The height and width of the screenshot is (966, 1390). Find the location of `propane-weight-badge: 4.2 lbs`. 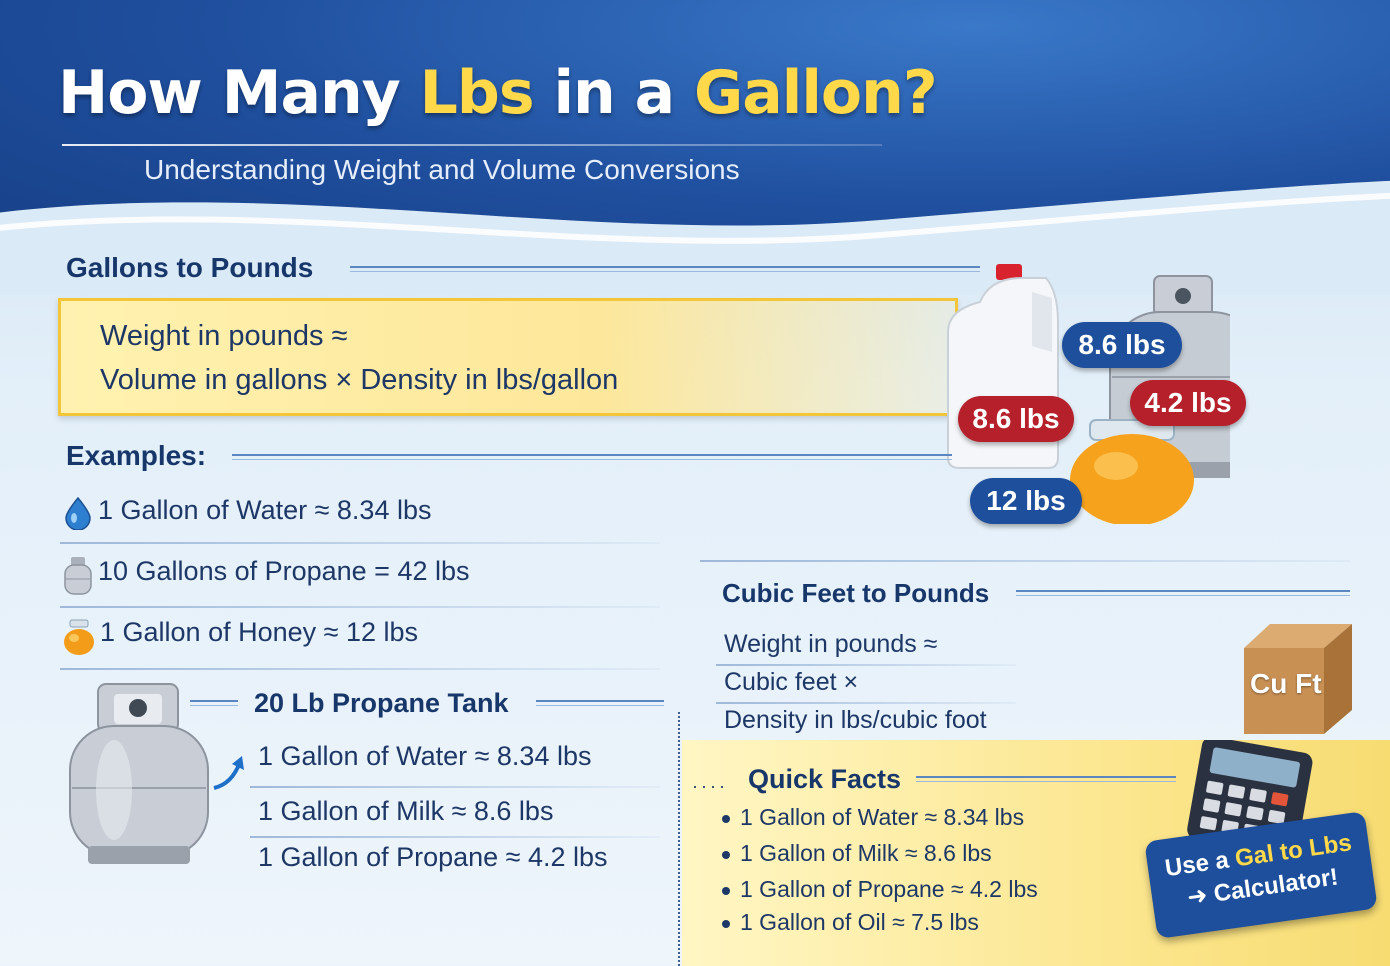

propane-weight-badge: 4.2 lbs is located at coordinates (1188, 403).